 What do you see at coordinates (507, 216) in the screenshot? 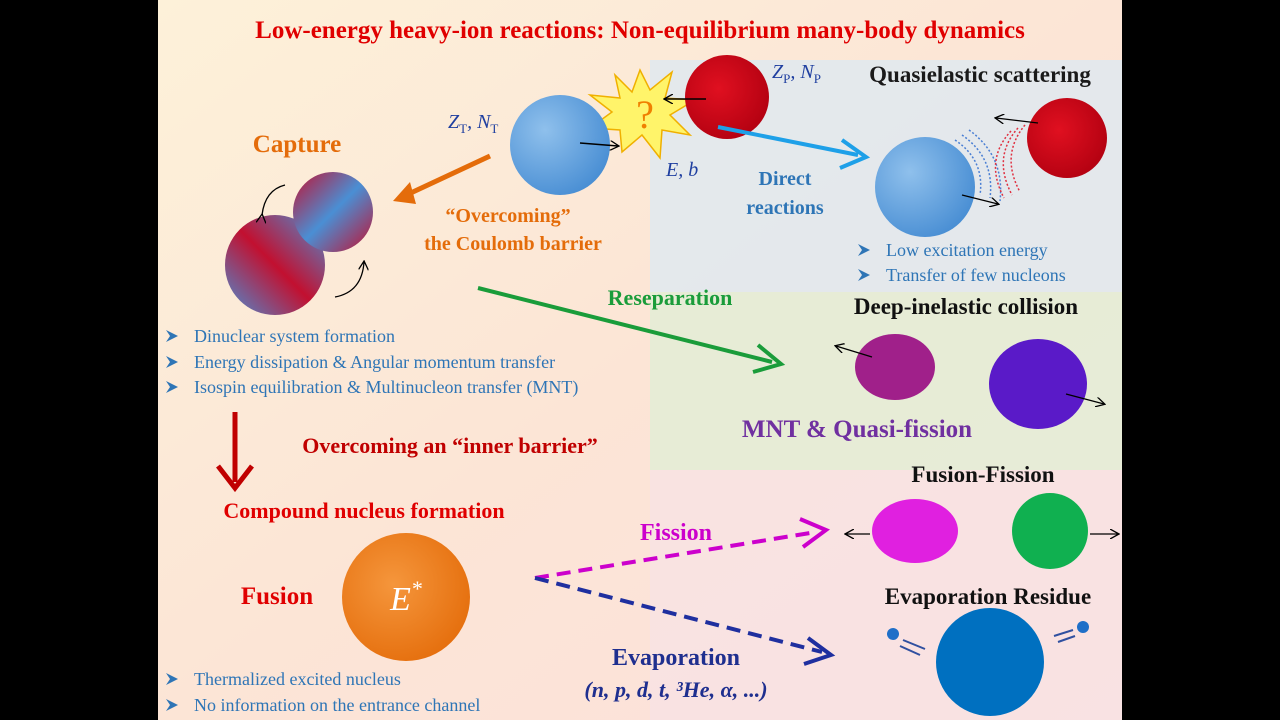
I see `capture-arrow-label: “Overcoming”` at bounding box center [507, 216].